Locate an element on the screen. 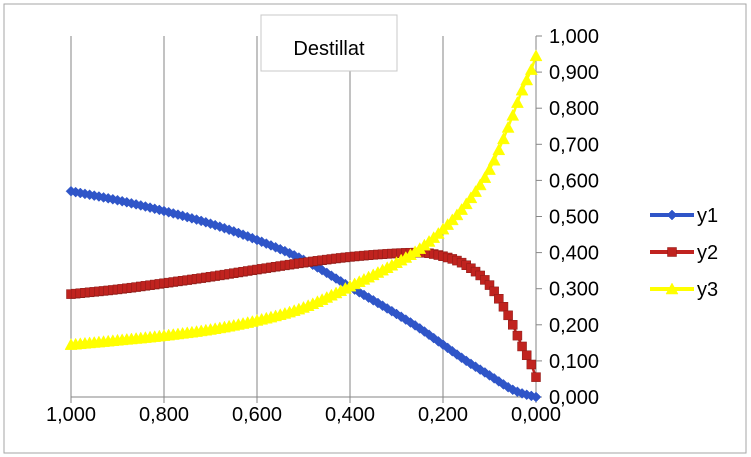 This screenshot has width=751, height=457. title-box: Destillat is located at coordinates (329, 43).